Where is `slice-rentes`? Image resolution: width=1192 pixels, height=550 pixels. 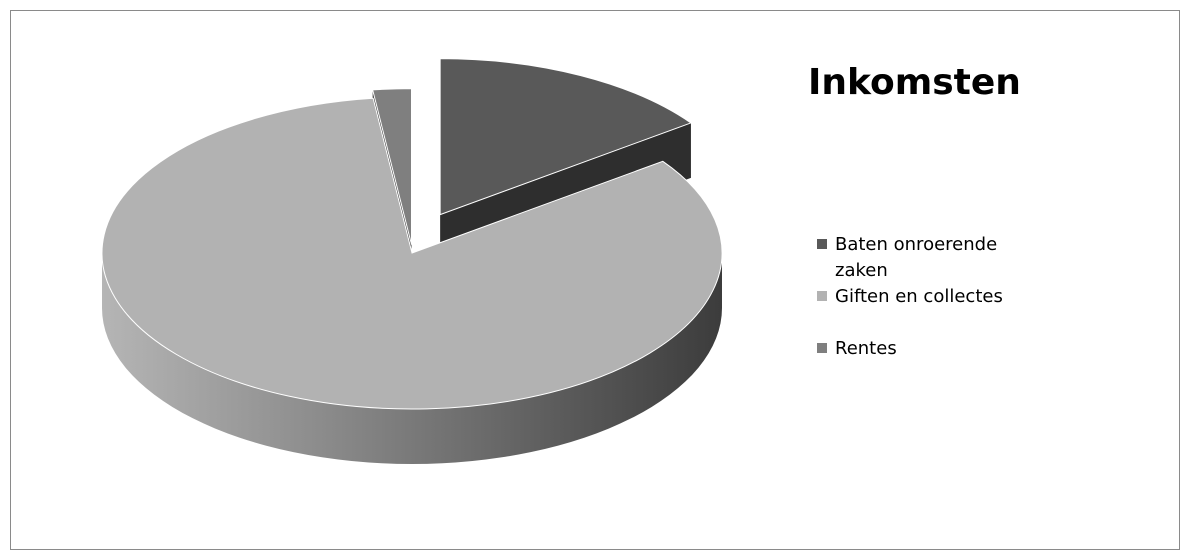
slice-rentes is located at coordinates (392, 166).